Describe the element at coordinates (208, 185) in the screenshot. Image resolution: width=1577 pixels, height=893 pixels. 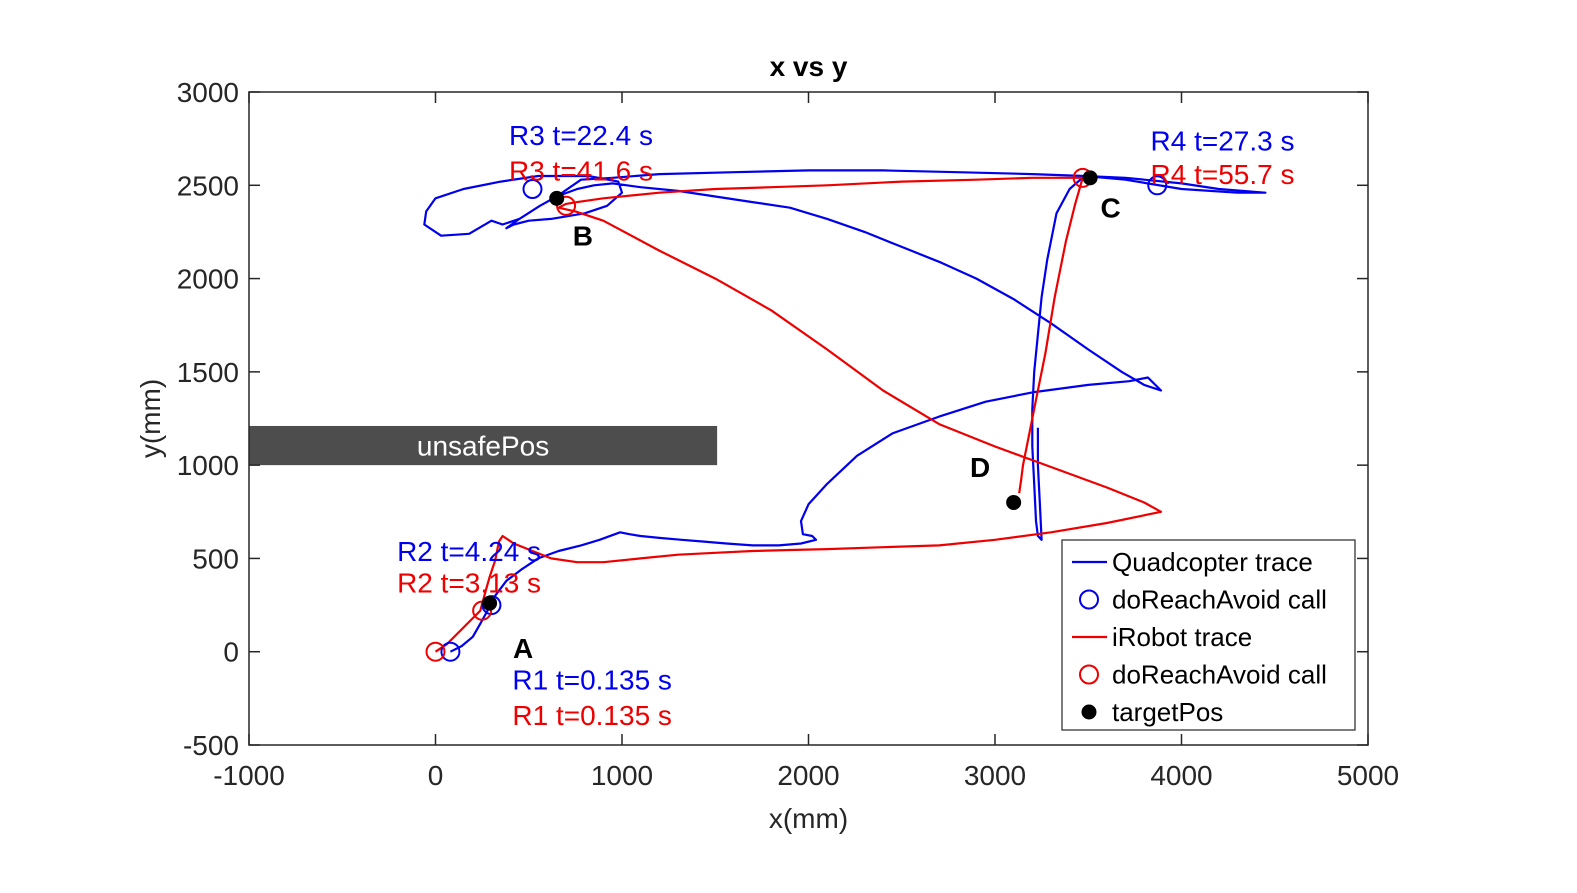
I see `y-tick-label: 2500` at that location.